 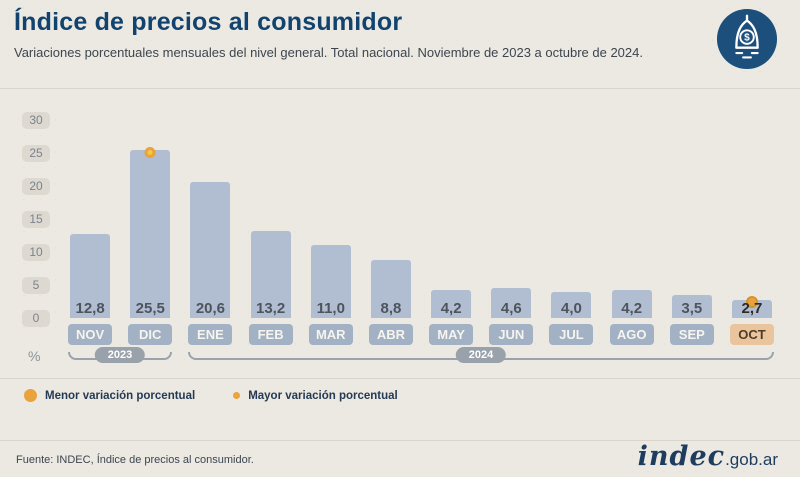 What do you see at coordinates (390, 288) in the screenshot?
I see `bar-abr` at bounding box center [390, 288].